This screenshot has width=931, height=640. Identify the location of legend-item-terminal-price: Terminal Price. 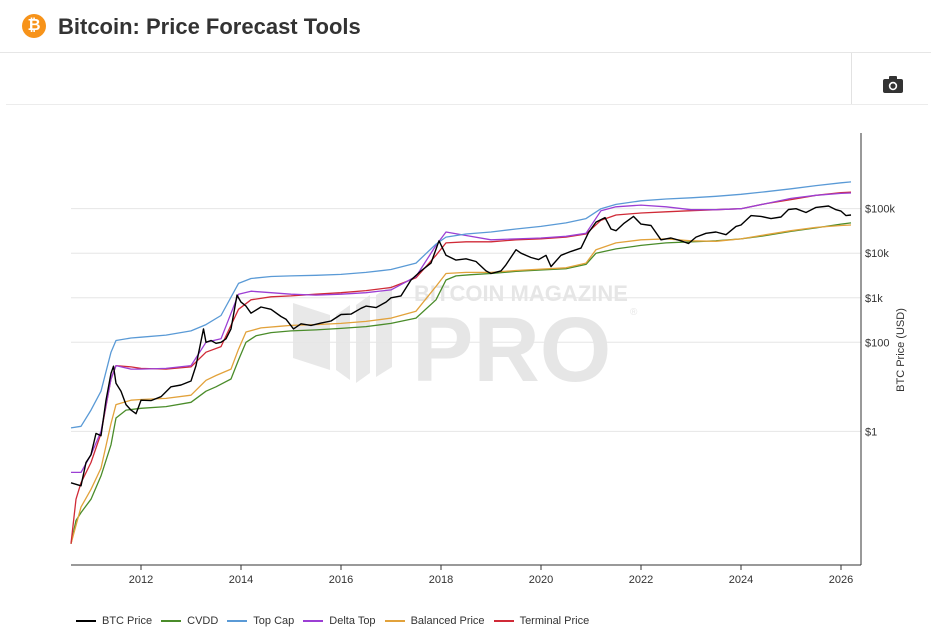
(541, 621).